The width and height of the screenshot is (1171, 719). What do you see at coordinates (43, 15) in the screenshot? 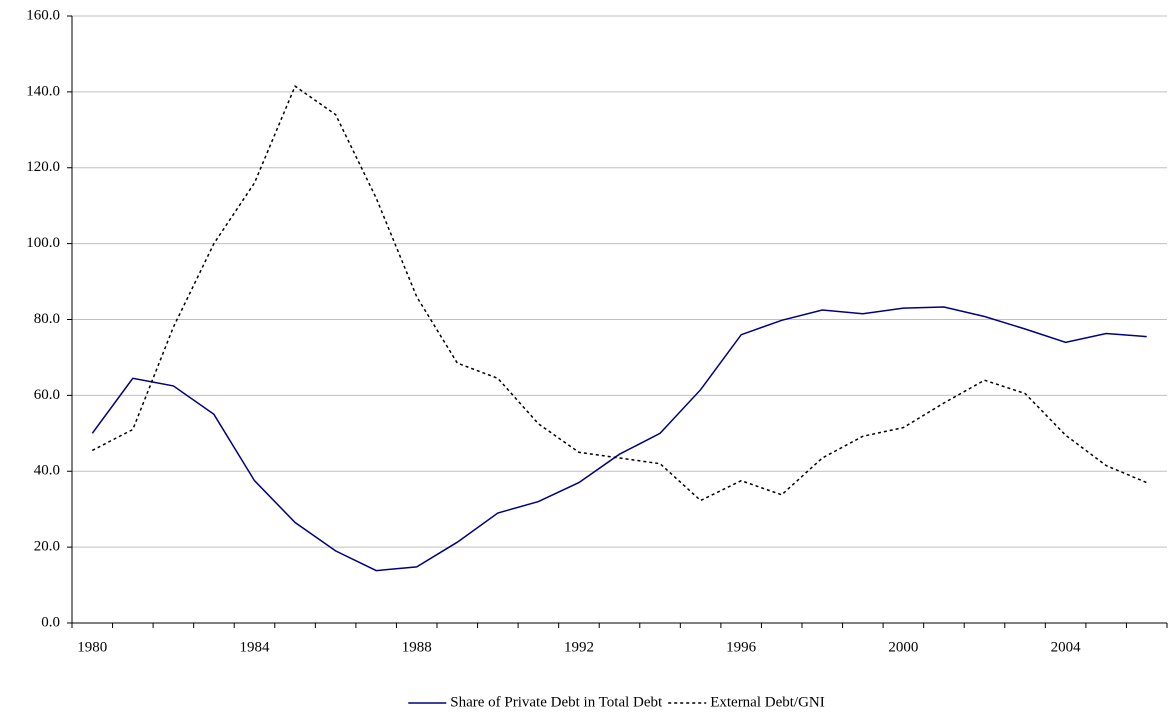
I see `y-tick-label: 160.0` at bounding box center [43, 15].